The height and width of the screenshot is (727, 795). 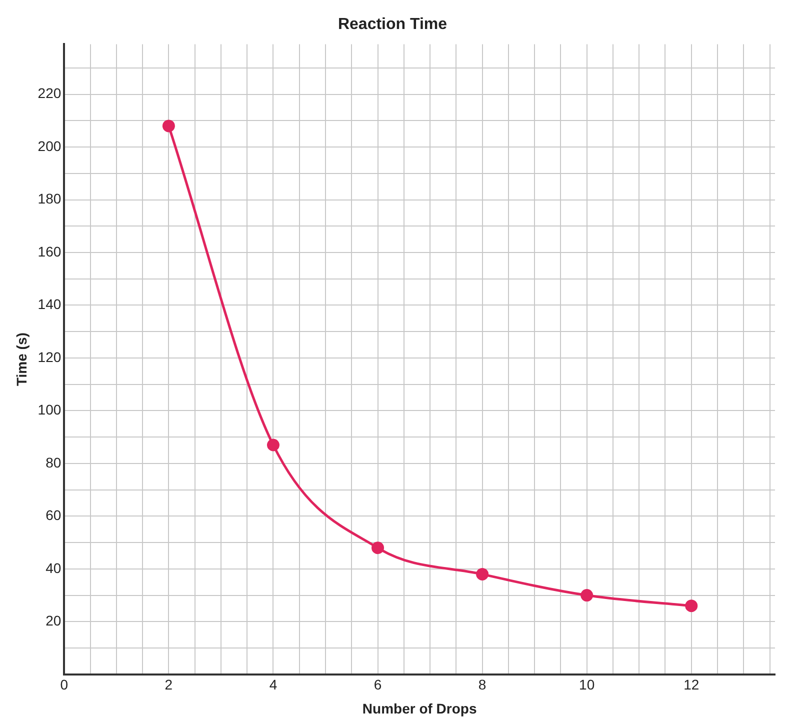 What do you see at coordinates (54, 620) in the screenshot?
I see `y-tick-label: 20` at bounding box center [54, 620].